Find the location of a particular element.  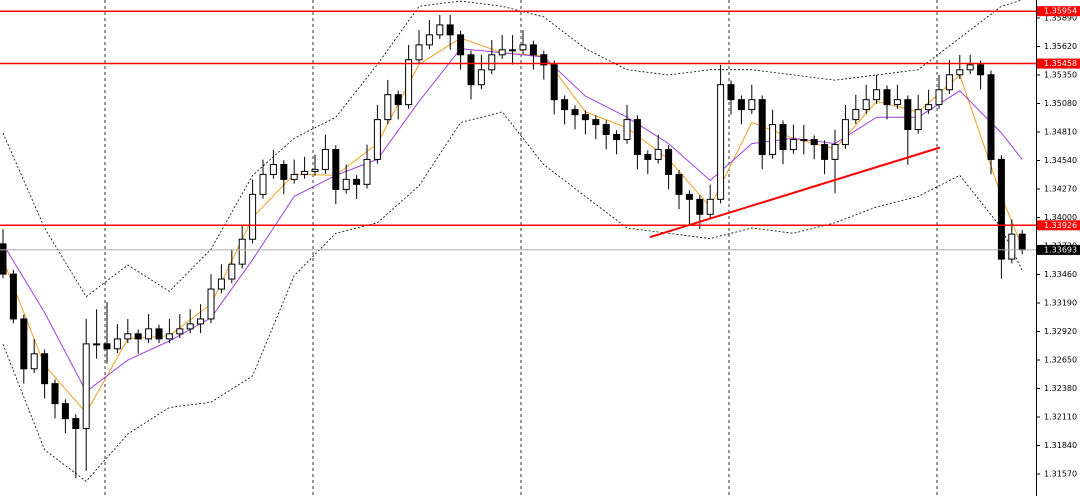

y-tick-label: 1.34810 is located at coordinates (1060, 131).